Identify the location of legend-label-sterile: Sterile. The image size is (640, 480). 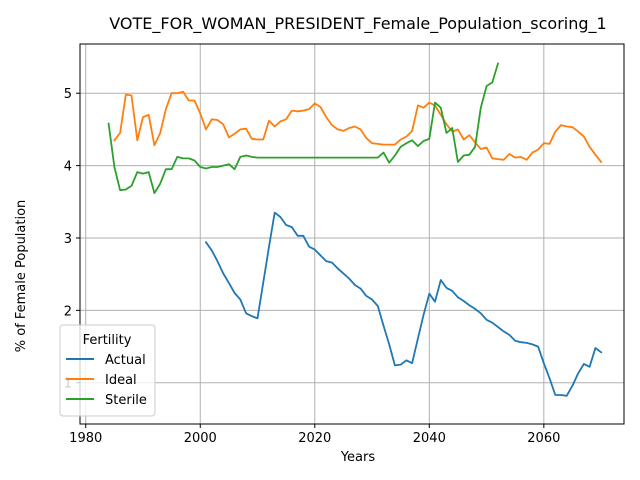
(126, 400).